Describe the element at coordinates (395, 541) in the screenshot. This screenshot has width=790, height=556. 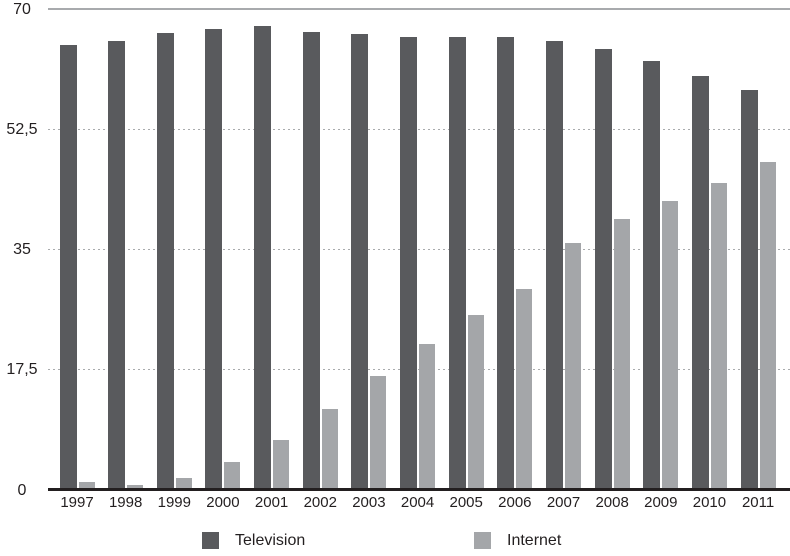
I see `legend: Television Internet` at that location.